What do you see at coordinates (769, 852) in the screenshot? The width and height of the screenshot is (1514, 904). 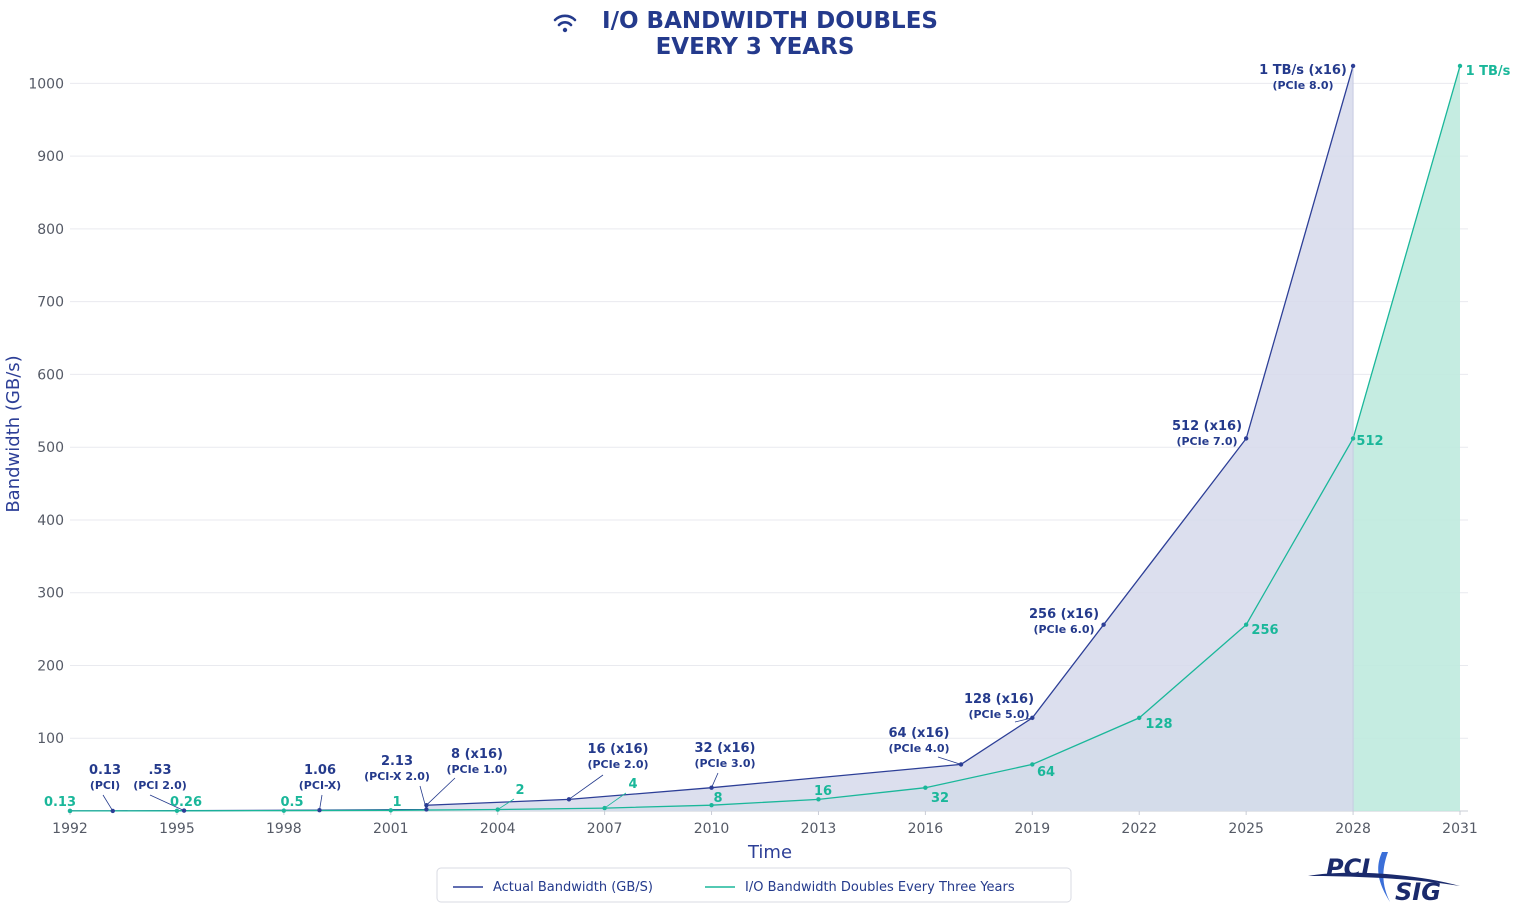 I see `x-axis-title: Time` at bounding box center [769, 852].